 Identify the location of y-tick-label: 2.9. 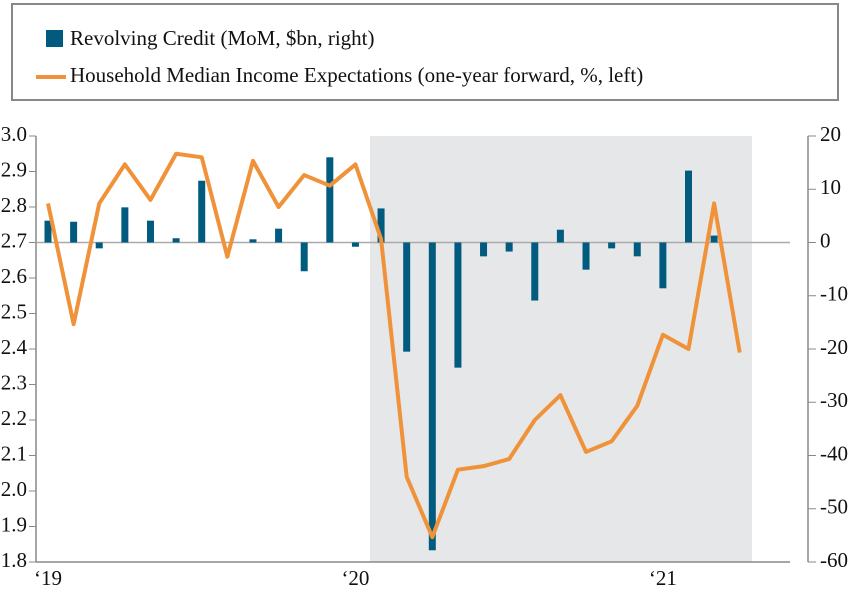
(14, 169).